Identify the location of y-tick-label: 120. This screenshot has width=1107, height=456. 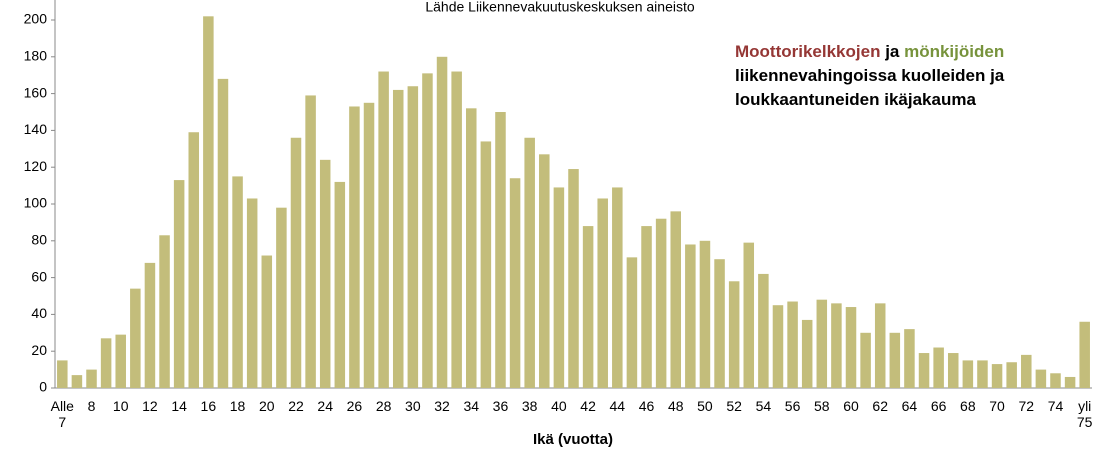
(36, 166).